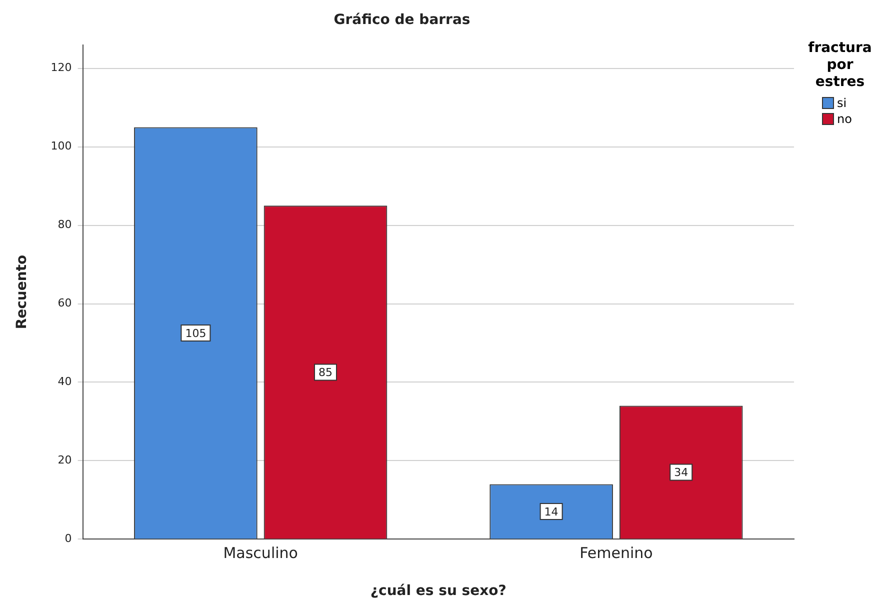 The image size is (884, 614). What do you see at coordinates (325, 373) in the screenshot?
I see `data-label: 85` at bounding box center [325, 373].